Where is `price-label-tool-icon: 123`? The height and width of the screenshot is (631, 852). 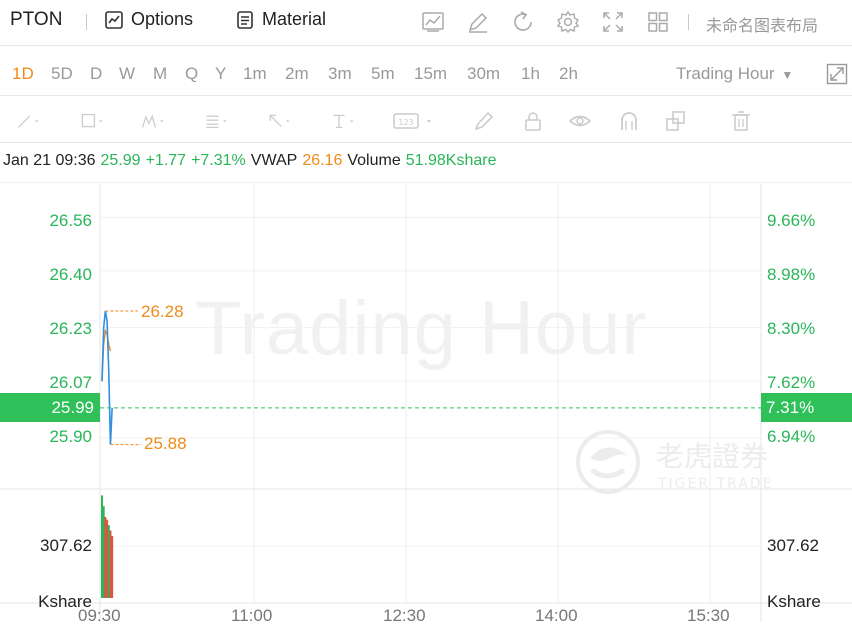
price-label-tool-icon: 123 is located at coordinates (414, 121).